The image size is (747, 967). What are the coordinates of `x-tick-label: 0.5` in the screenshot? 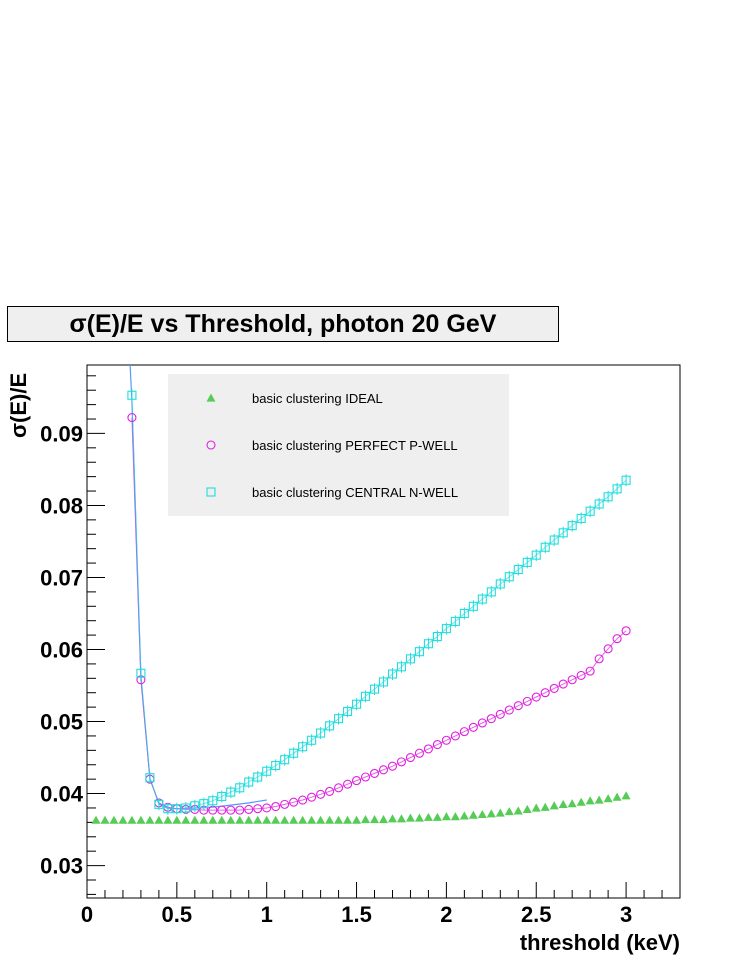 It's located at (177, 914).